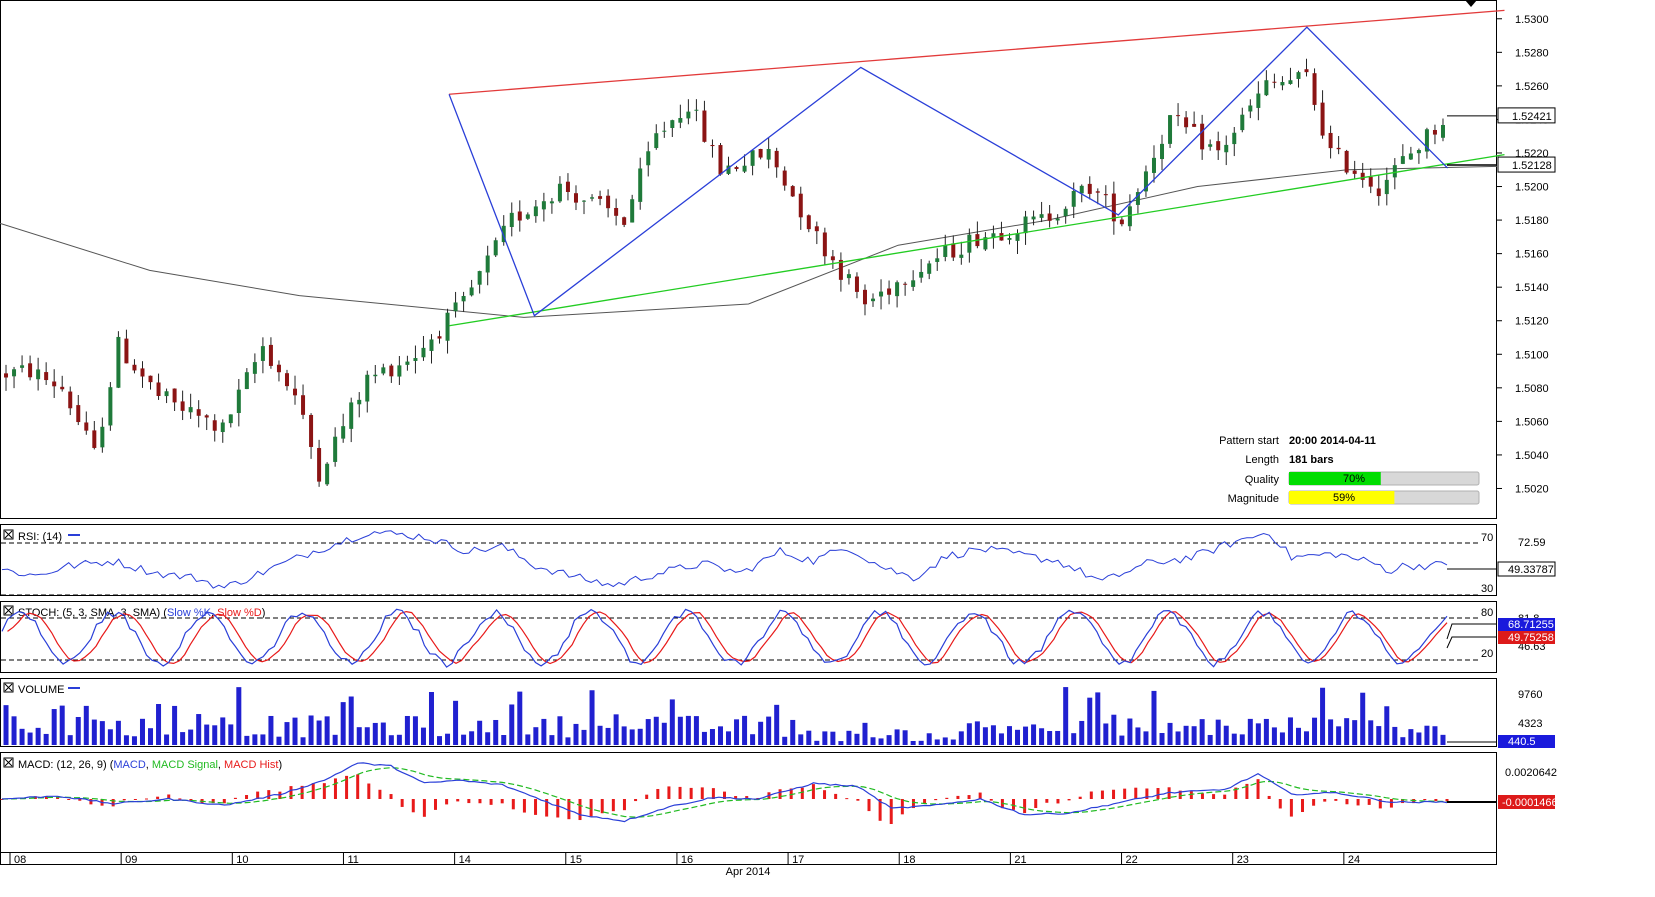 This screenshot has height=897, width=1655. Describe the element at coordinates (189, 613) in the screenshot. I see `stoch-legend-k: Slow %K` at that location.